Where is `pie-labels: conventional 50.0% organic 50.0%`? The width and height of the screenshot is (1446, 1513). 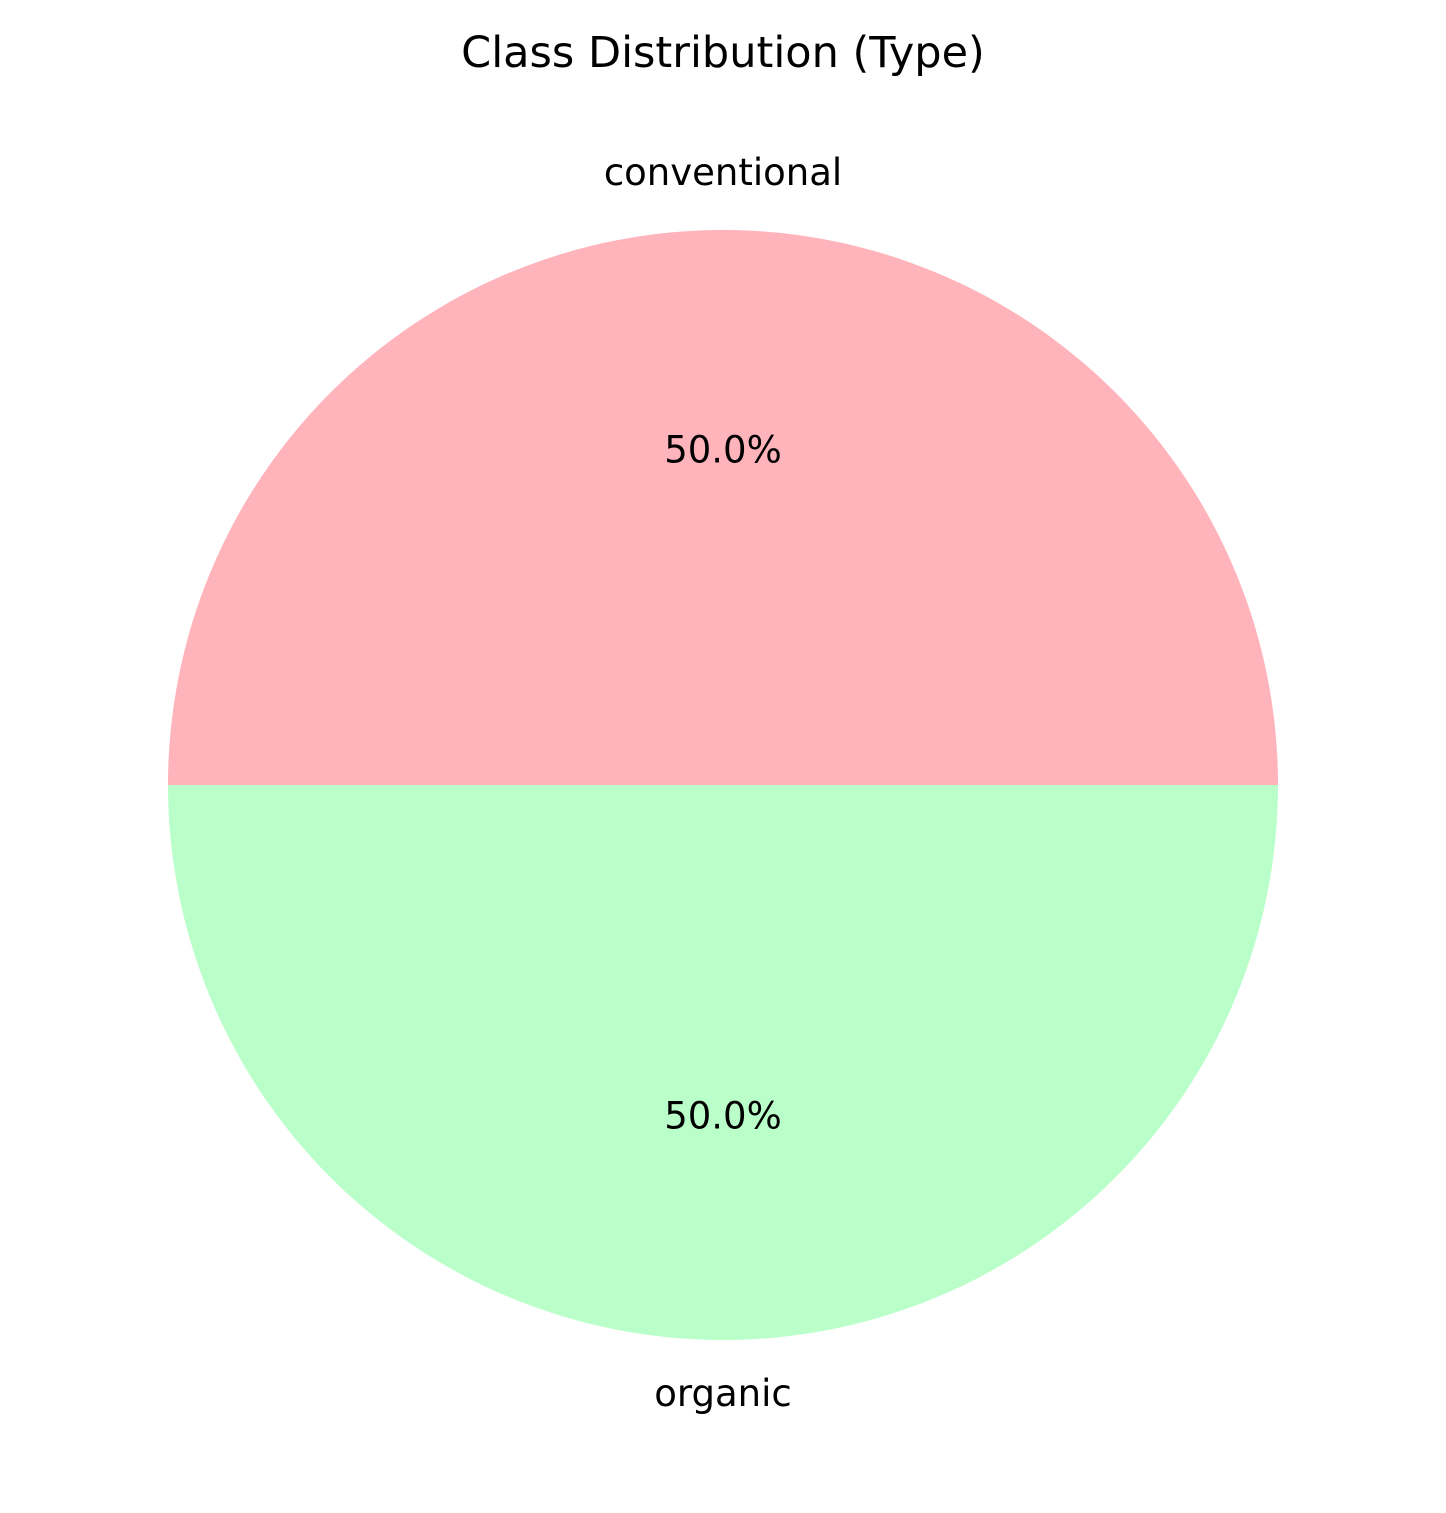
pie-labels: conventional 50.0% organic 50.0% is located at coordinates (723, 783).